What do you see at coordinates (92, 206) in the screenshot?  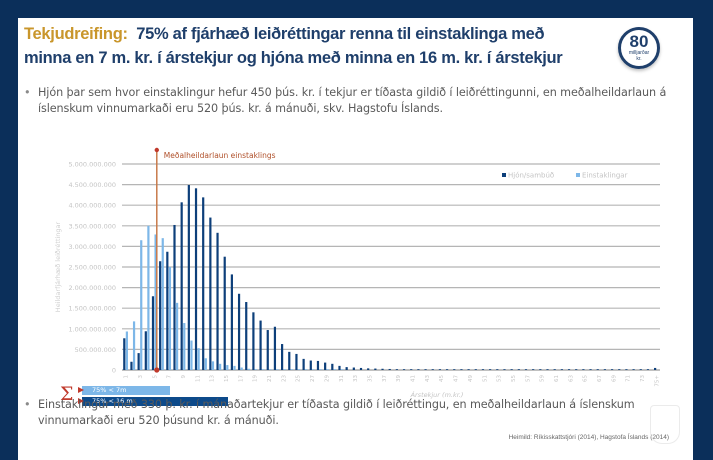 I see `y-tick-label: 4.000.000.000` at bounding box center [92, 206].